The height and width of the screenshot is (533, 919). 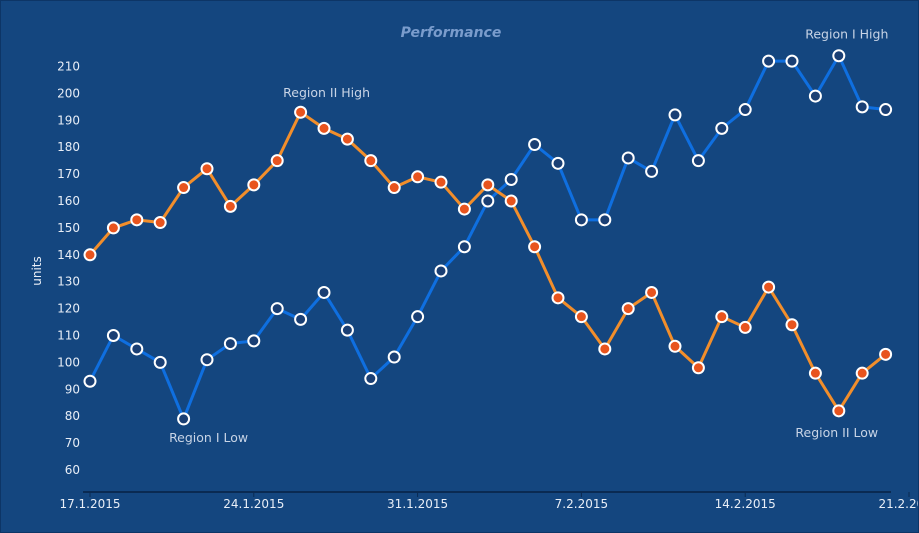 What do you see at coordinates (745, 504) in the screenshot?
I see `x-tick-label: 14.2.2015` at bounding box center [745, 504].